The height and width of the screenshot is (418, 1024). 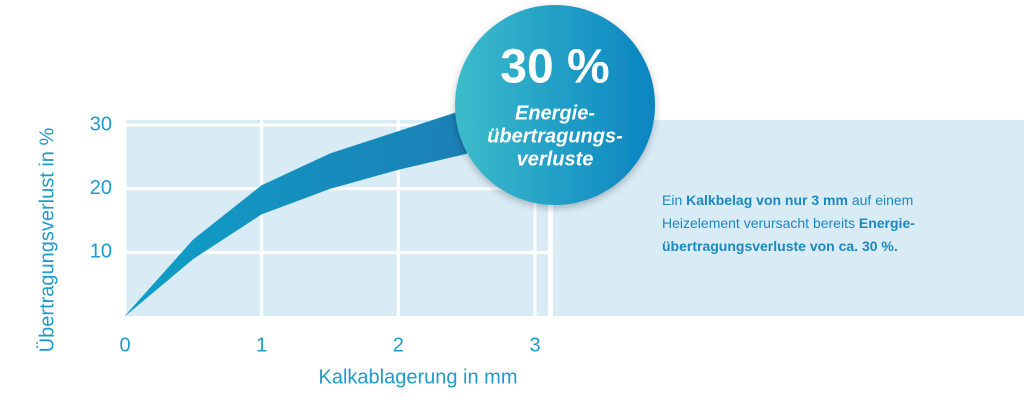 What do you see at coordinates (555, 113) in the screenshot?
I see `callout-line: Energie-` at bounding box center [555, 113].